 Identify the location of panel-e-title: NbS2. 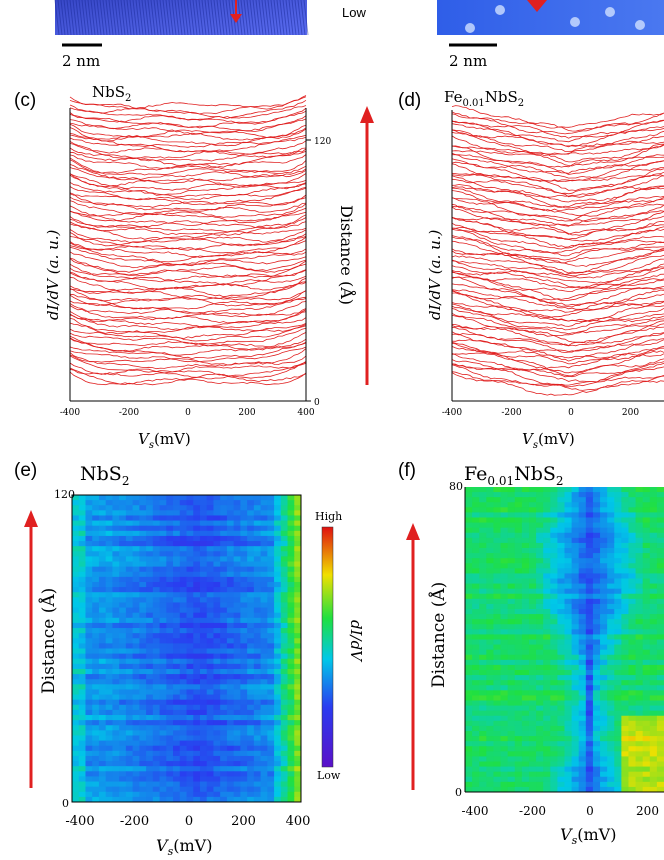
(104, 475).